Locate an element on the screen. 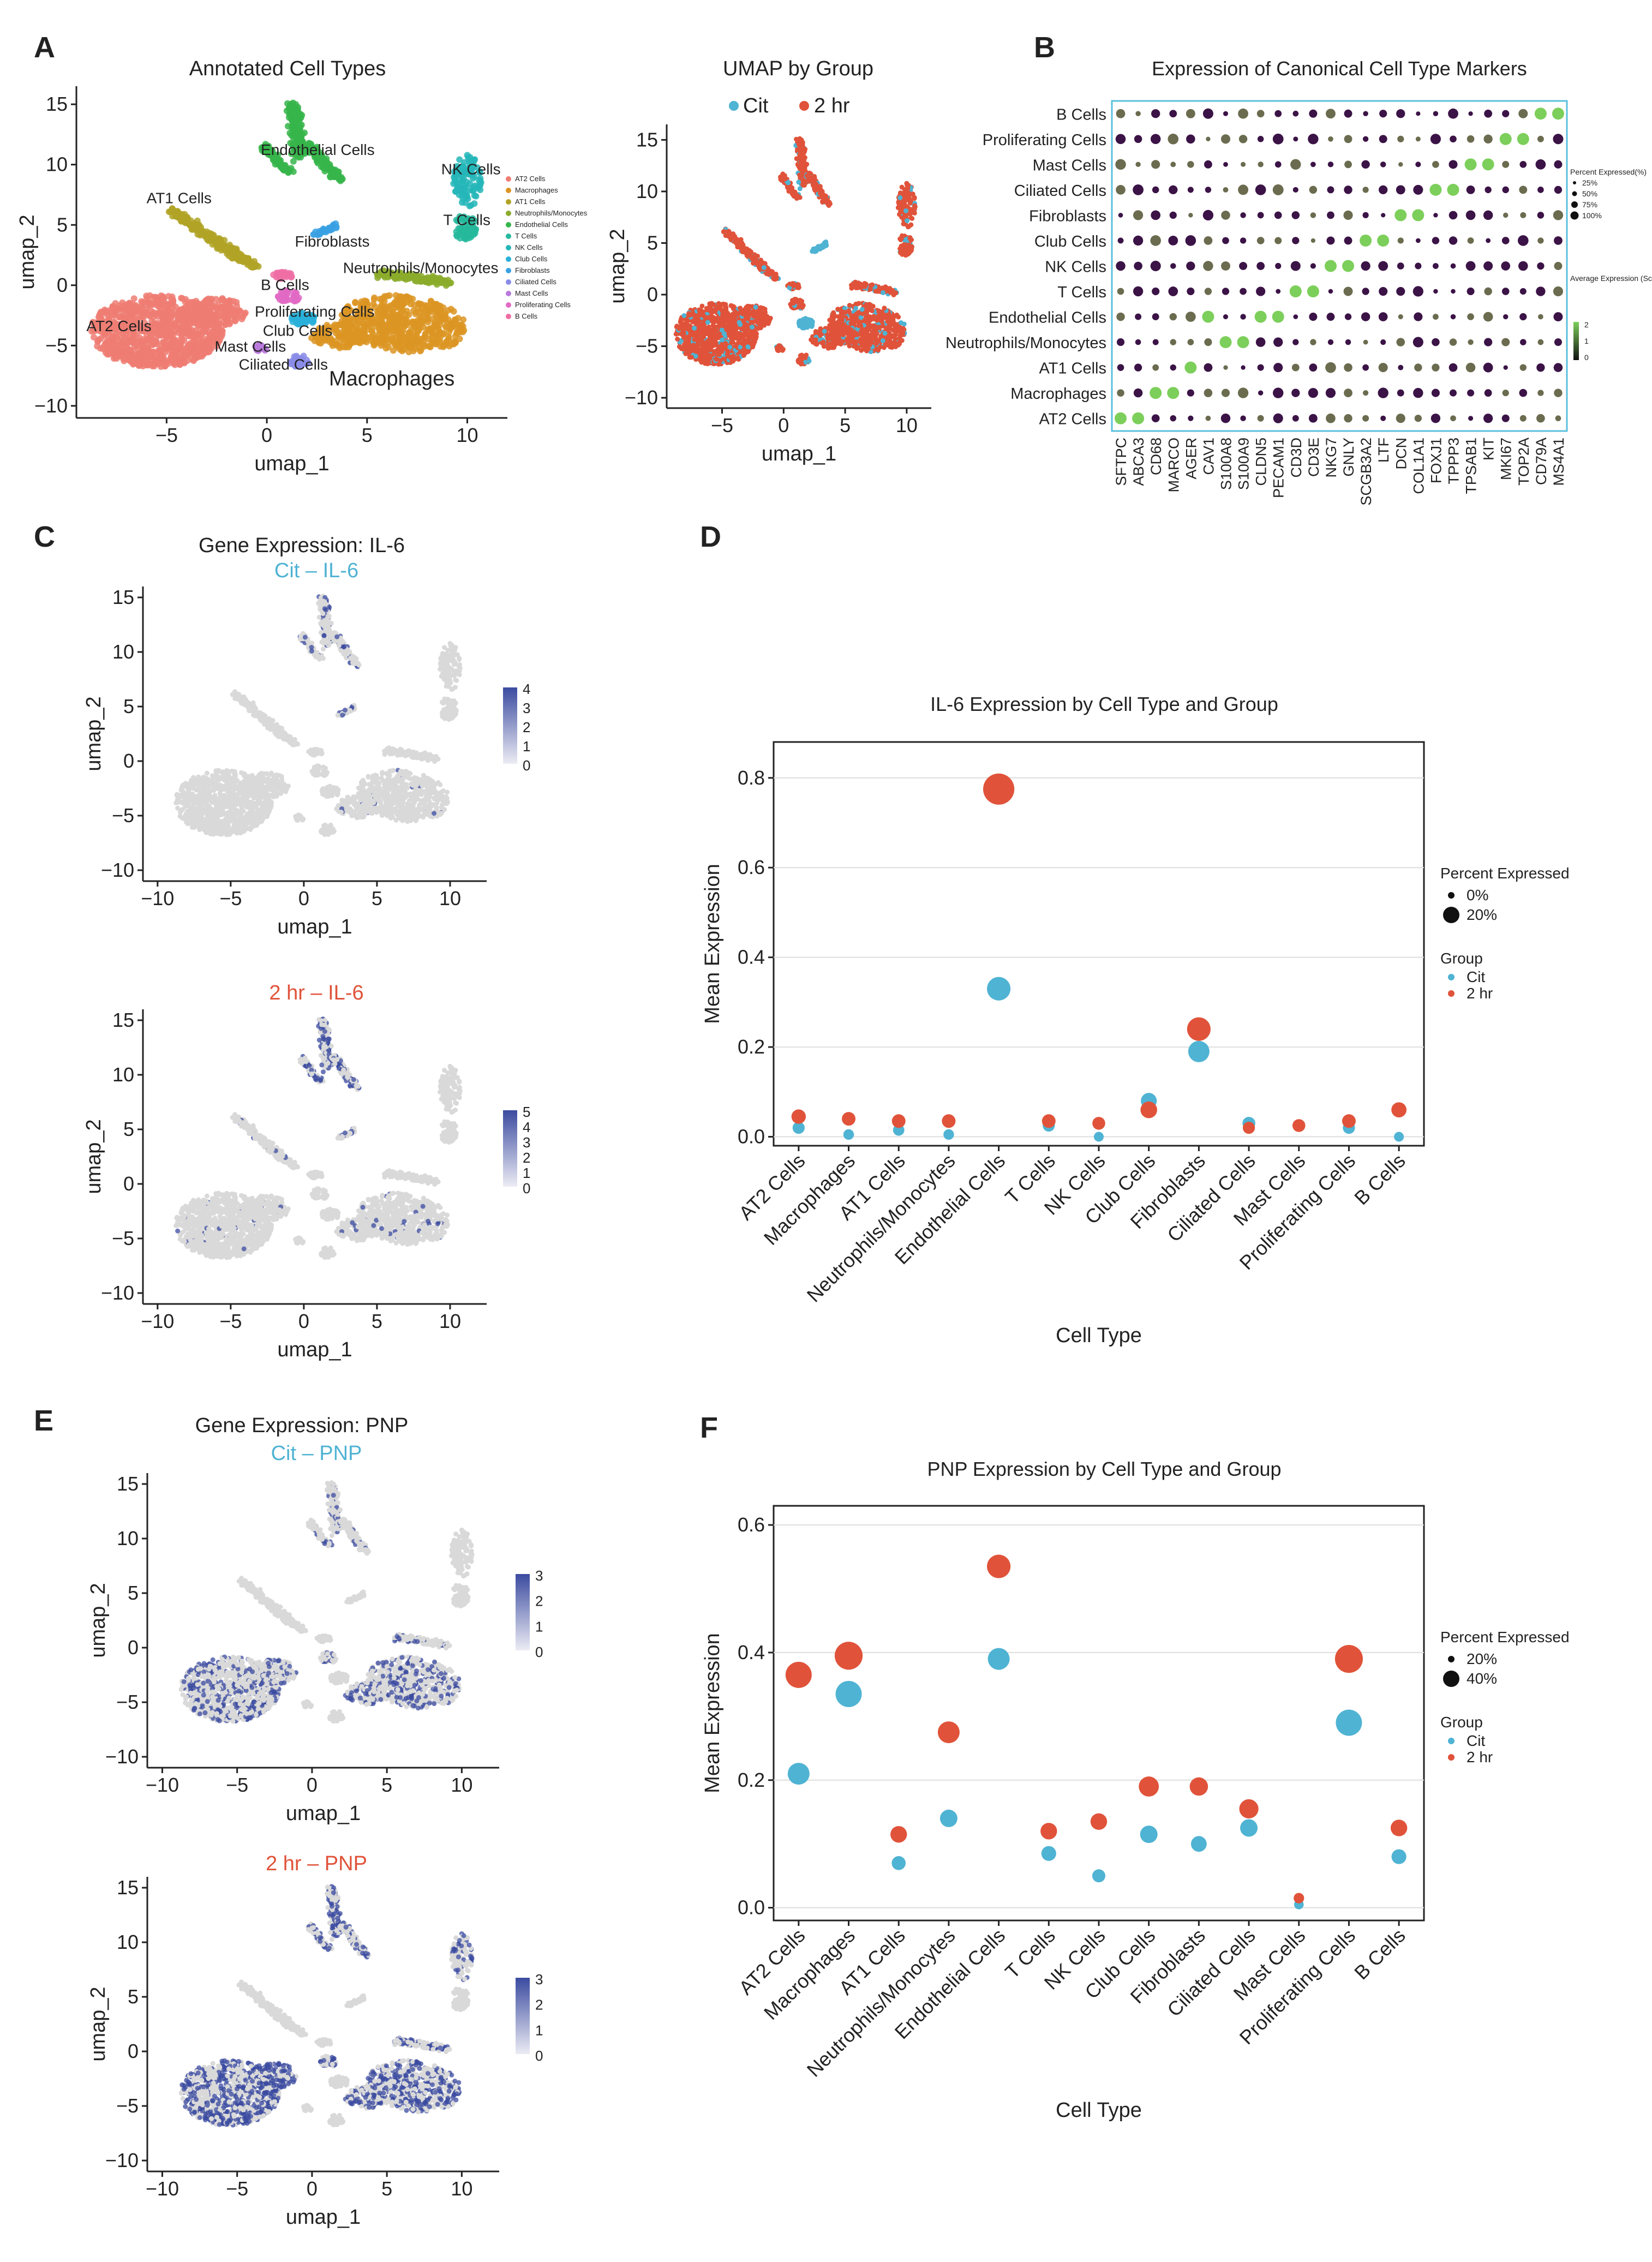 The image size is (1652, 2262). x-axis-title: umap_1 is located at coordinates (799, 453).